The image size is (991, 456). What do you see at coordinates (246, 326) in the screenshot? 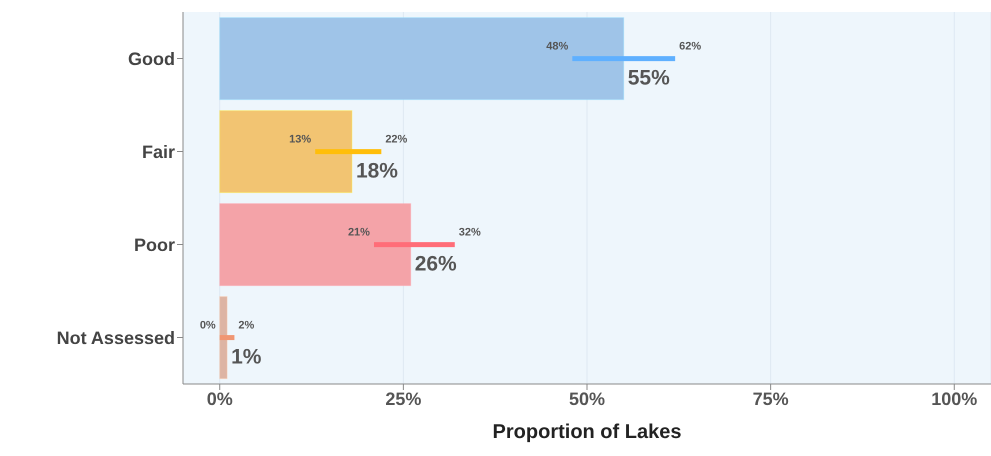
I see `annotation: 2%` at bounding box center [246, 326].